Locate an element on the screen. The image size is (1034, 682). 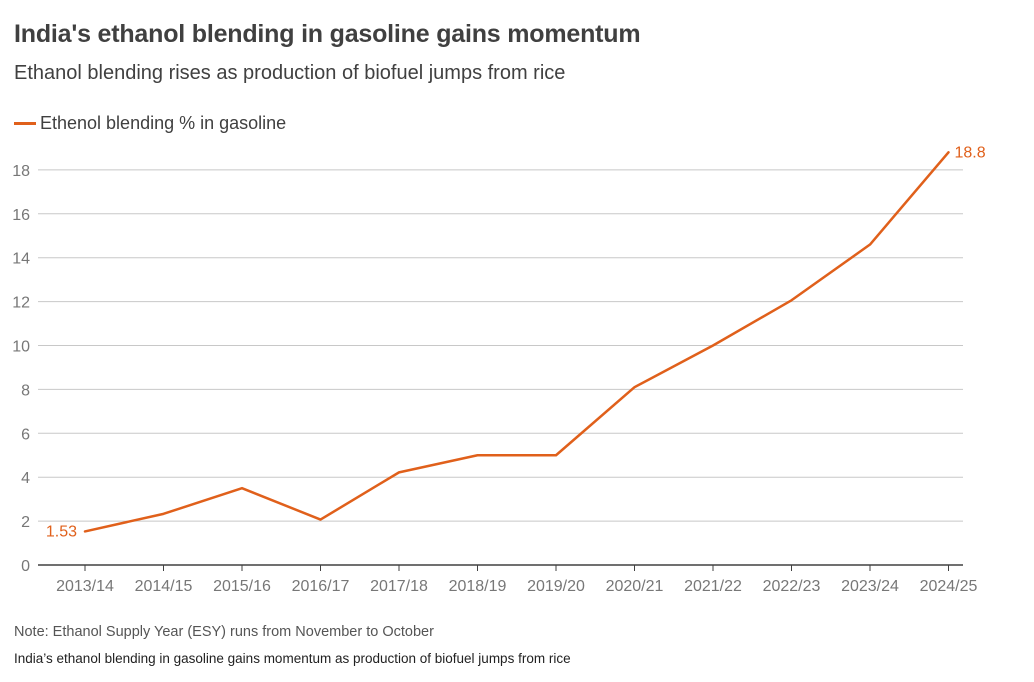
x-tick-label: 2024/25 is located at coordinates (949, 586).